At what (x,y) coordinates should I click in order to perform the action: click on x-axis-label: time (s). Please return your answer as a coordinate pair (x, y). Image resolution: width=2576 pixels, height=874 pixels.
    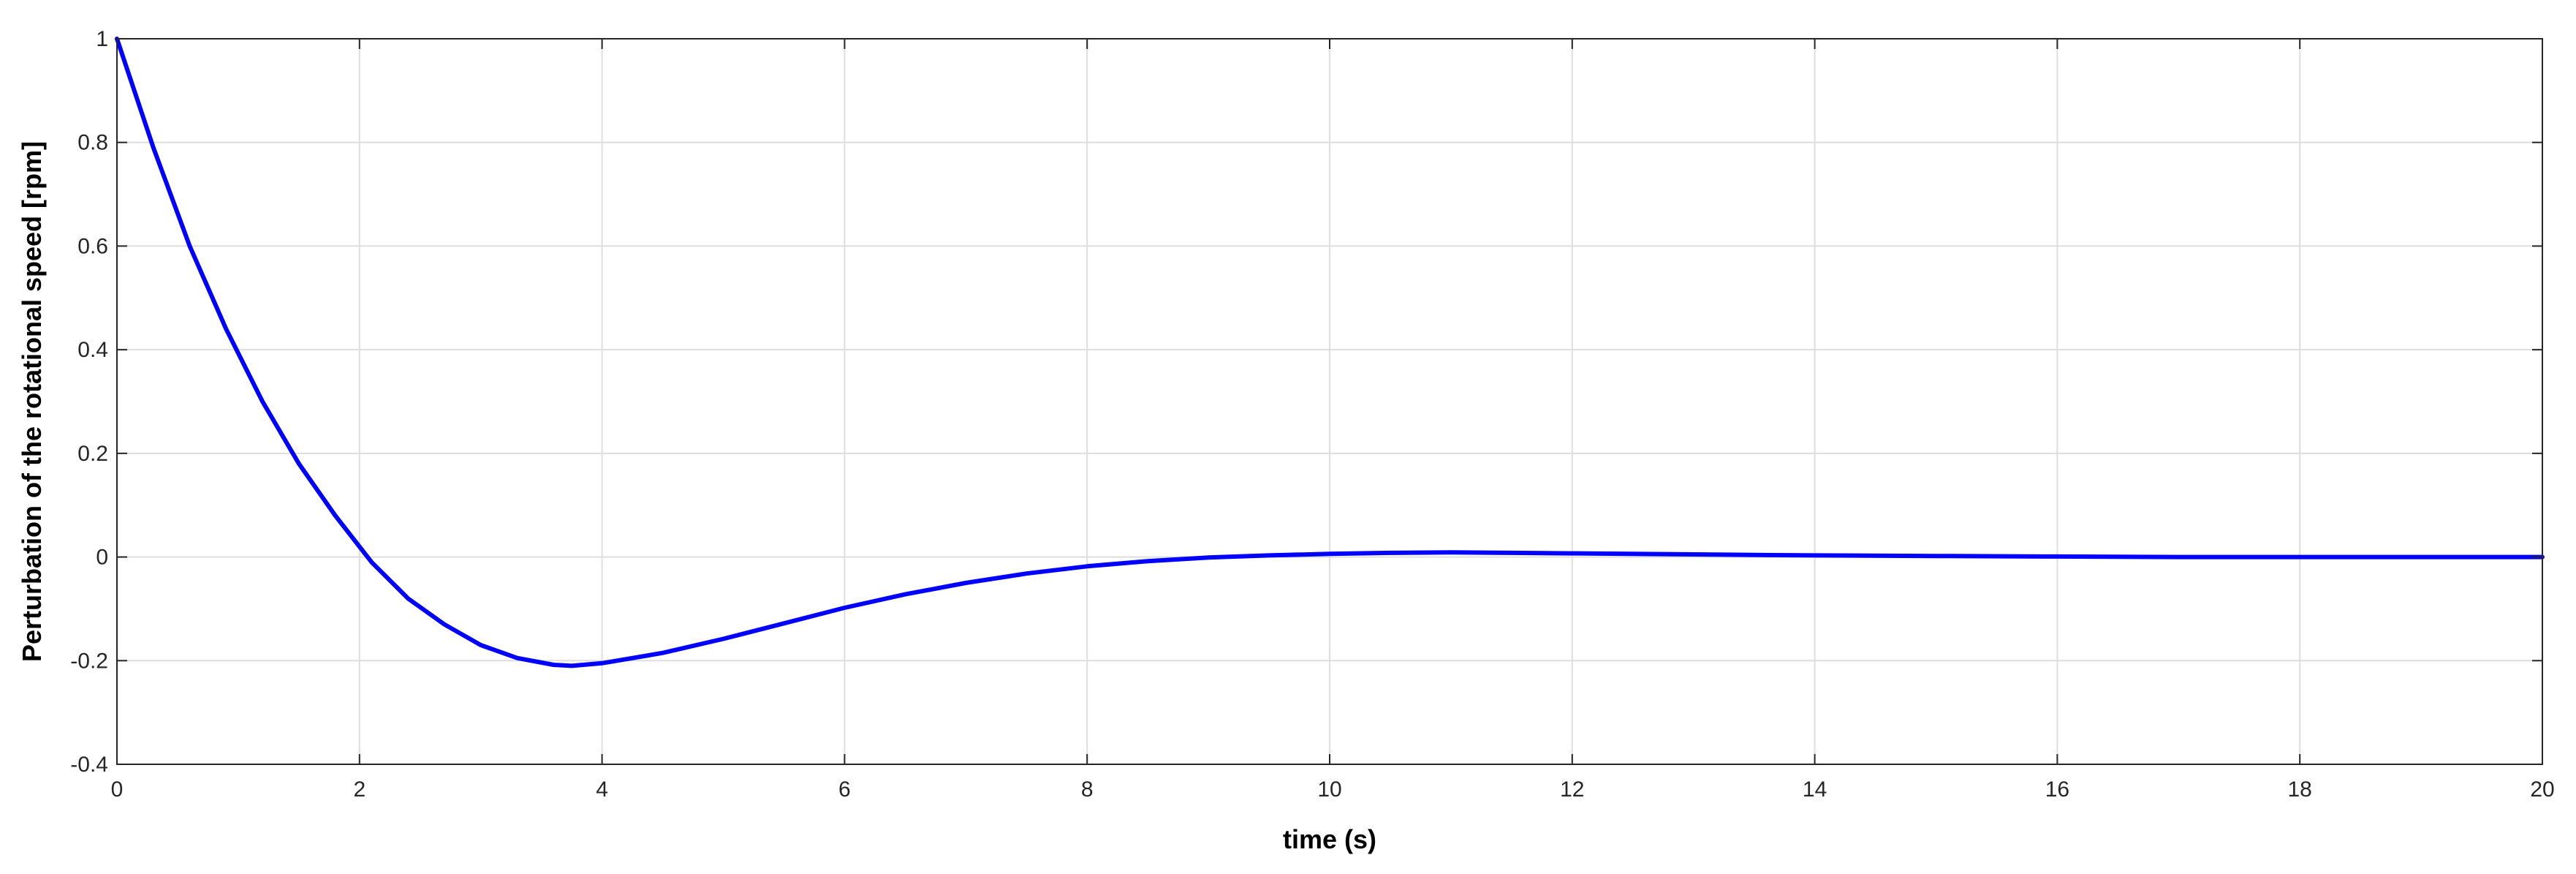
    Looking at the image, I should click on (1329, 839).